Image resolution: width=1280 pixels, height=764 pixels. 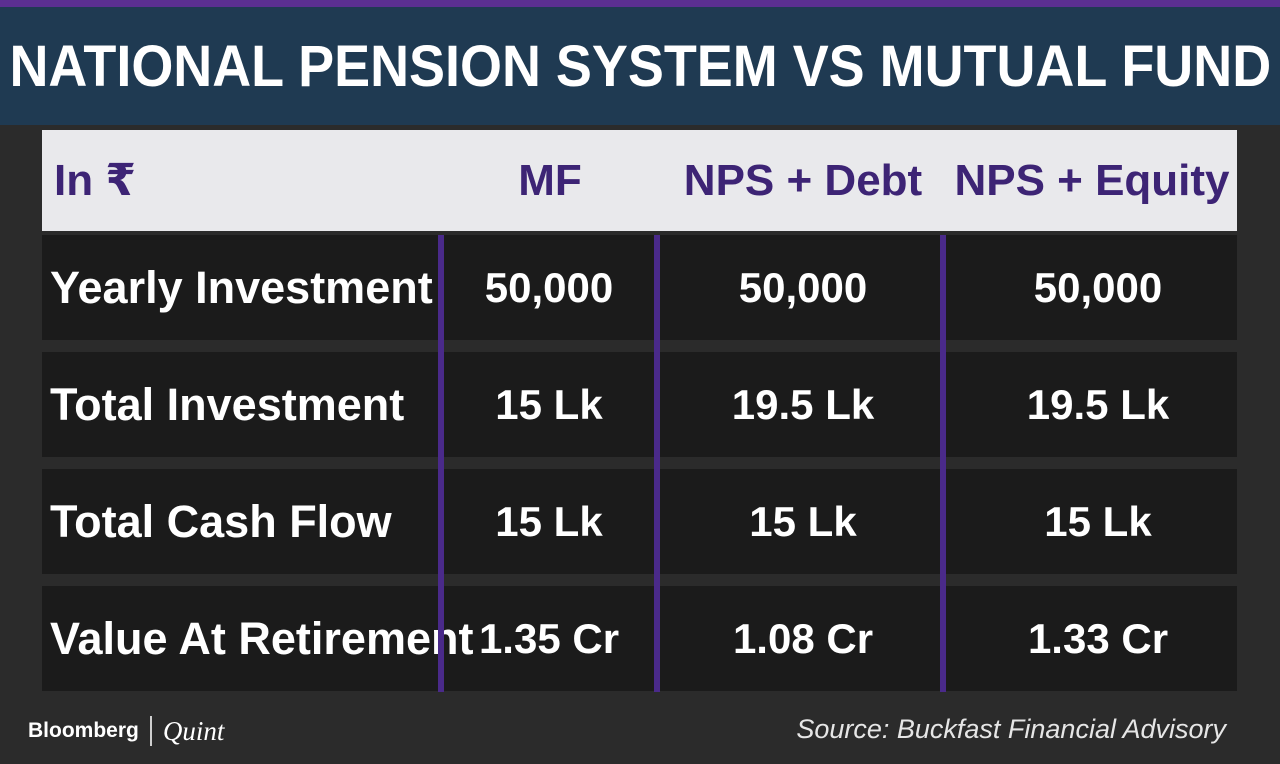 I want to click on column-header-nps-debt: NPS + Debt, so click(x=803, y=180).